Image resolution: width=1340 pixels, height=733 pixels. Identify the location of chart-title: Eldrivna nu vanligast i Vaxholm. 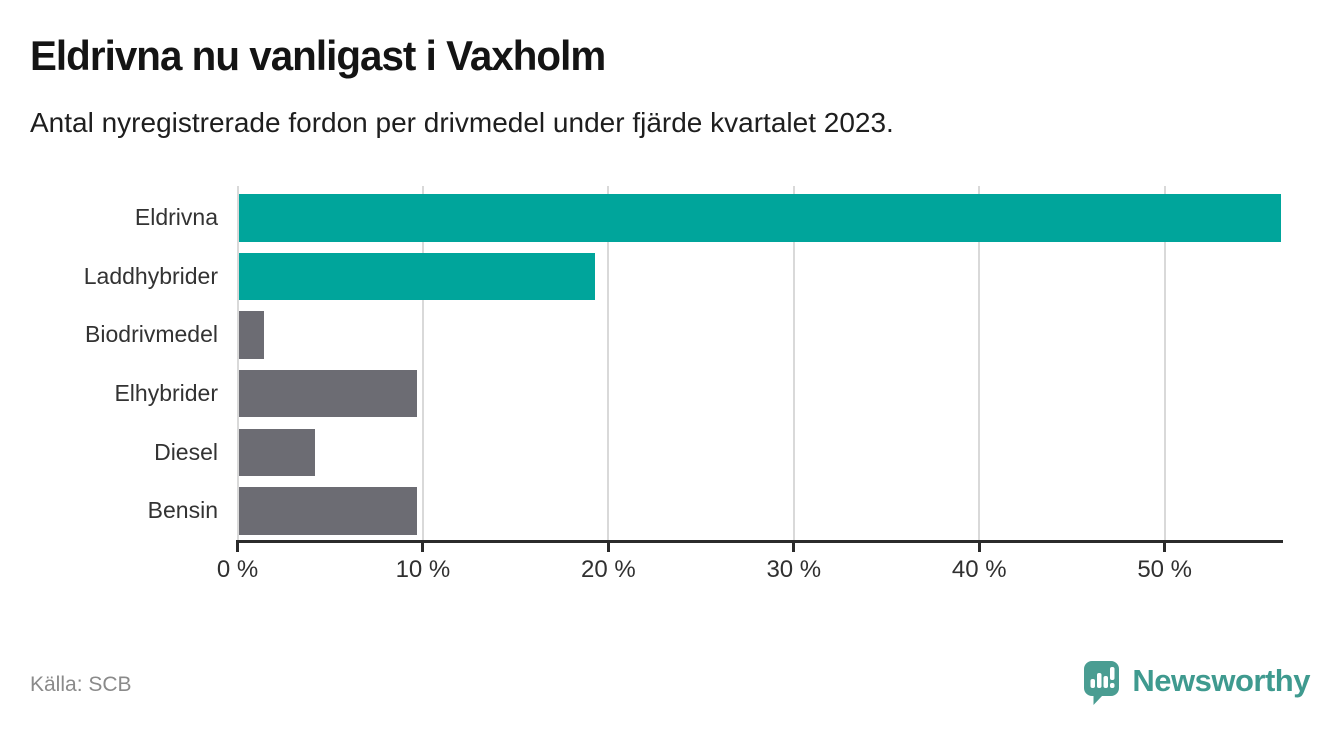
(318, 55).